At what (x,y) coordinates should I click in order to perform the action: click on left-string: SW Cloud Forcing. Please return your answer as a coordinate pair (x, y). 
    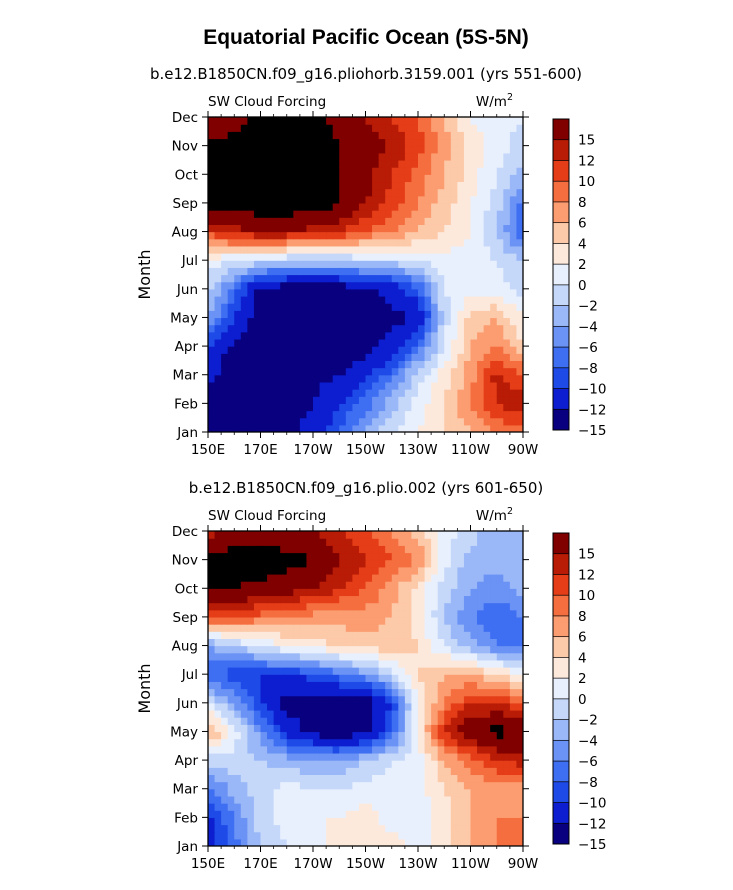
    Looking at the image, I should click on (267, 102).